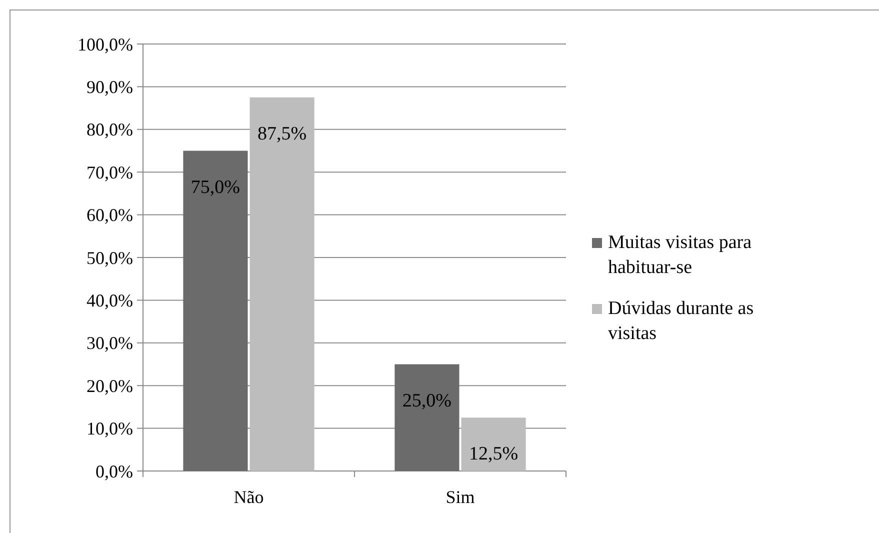 Image resolution: width=879 pixels, height=533 pixels. Describe the element at coordinates (109, 215) in the screenshot. I see `y-tick-label: 60,0%` at that location.